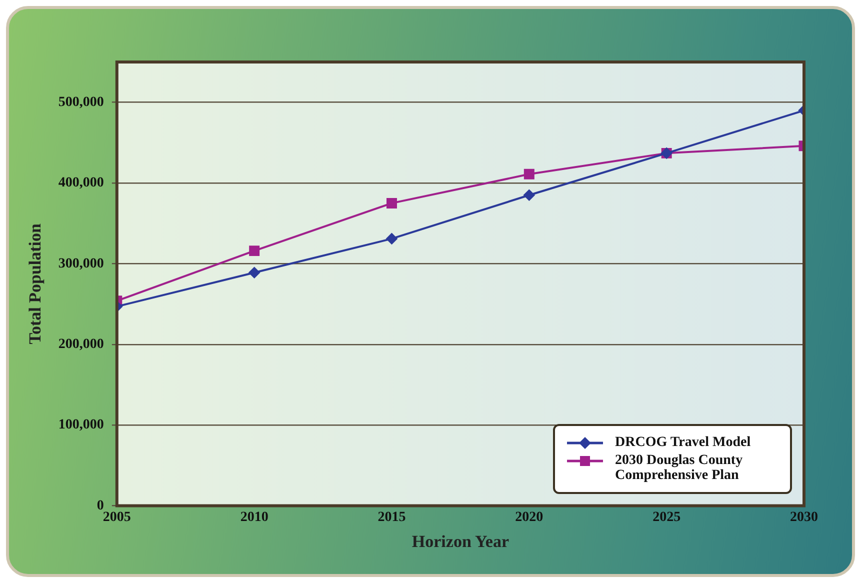  I want to click on y-tick-label: 400,000, so click(81, 183).